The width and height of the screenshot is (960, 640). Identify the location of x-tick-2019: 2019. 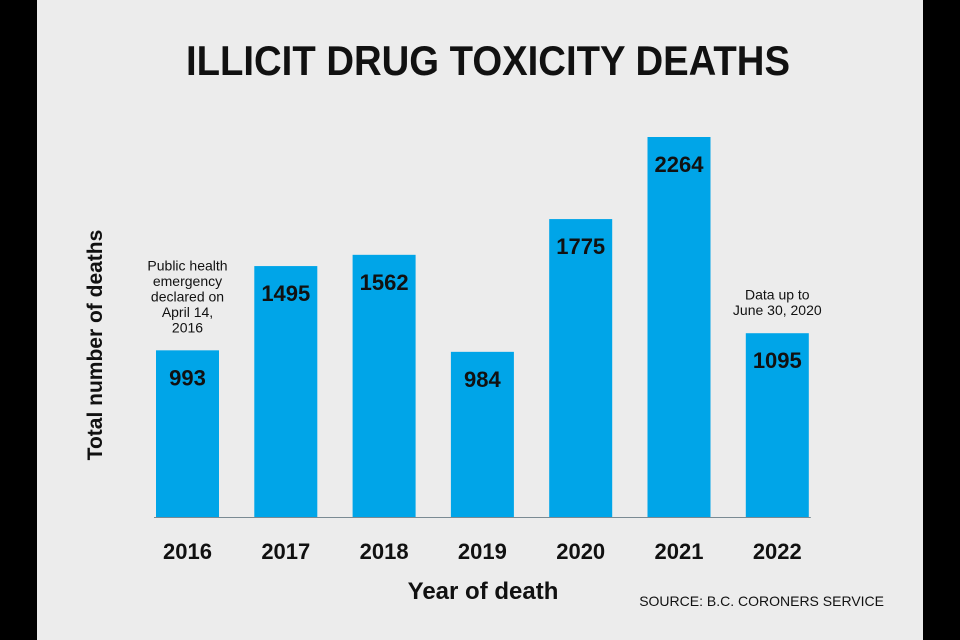
(482, 551).